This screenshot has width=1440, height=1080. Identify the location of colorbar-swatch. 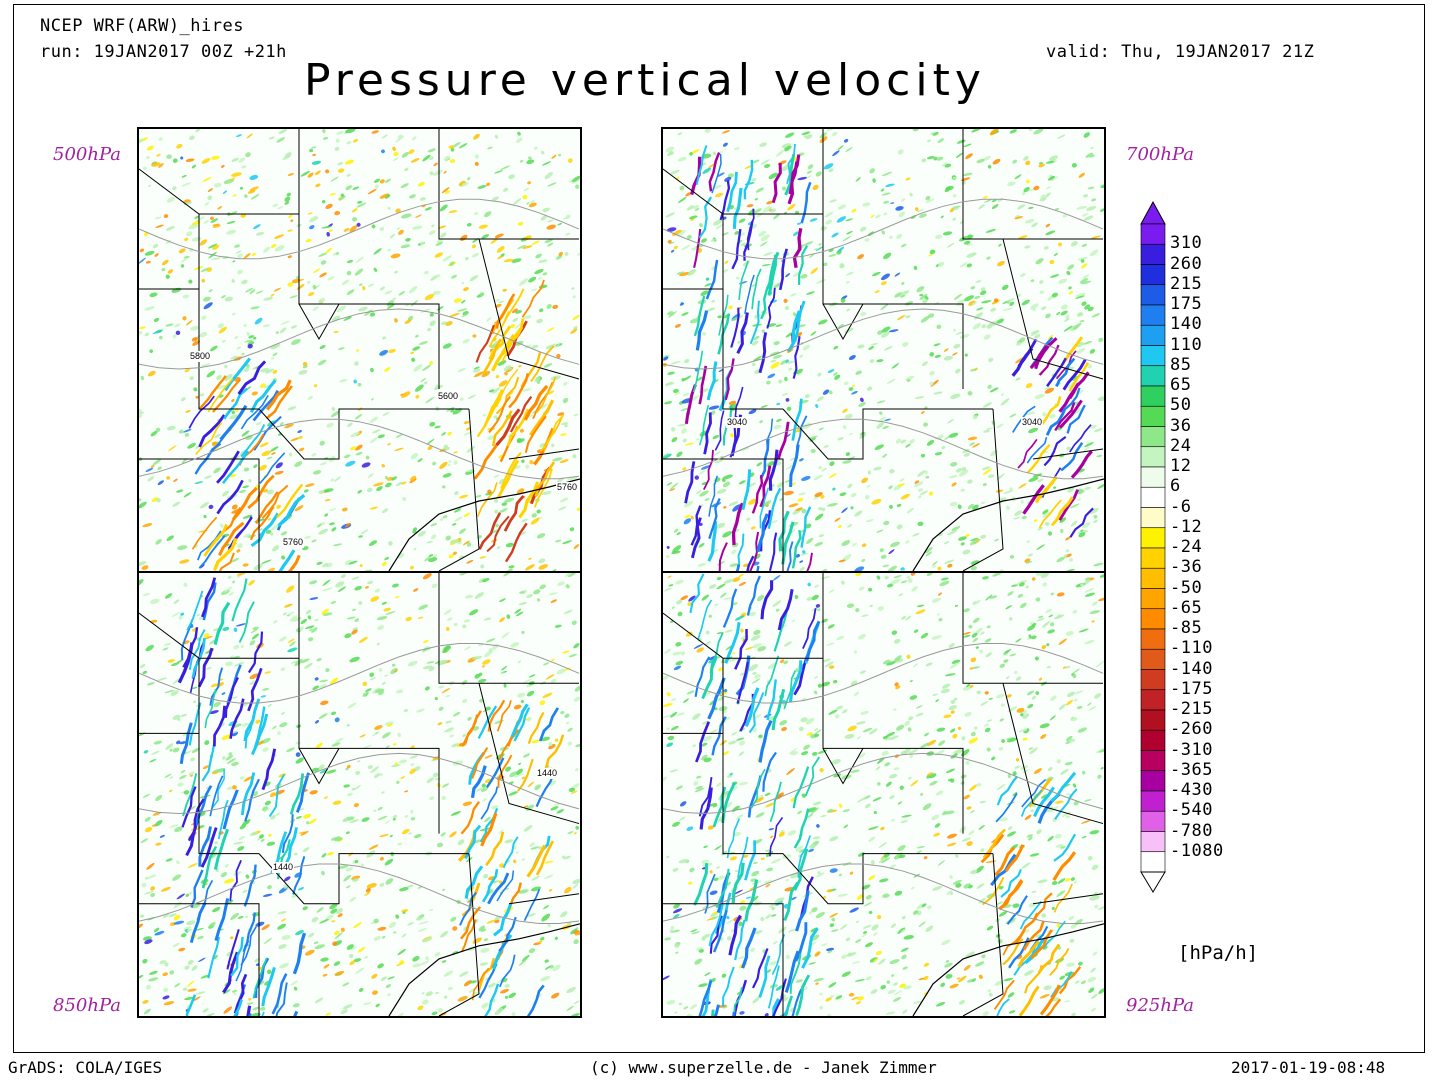
(1153, 558).